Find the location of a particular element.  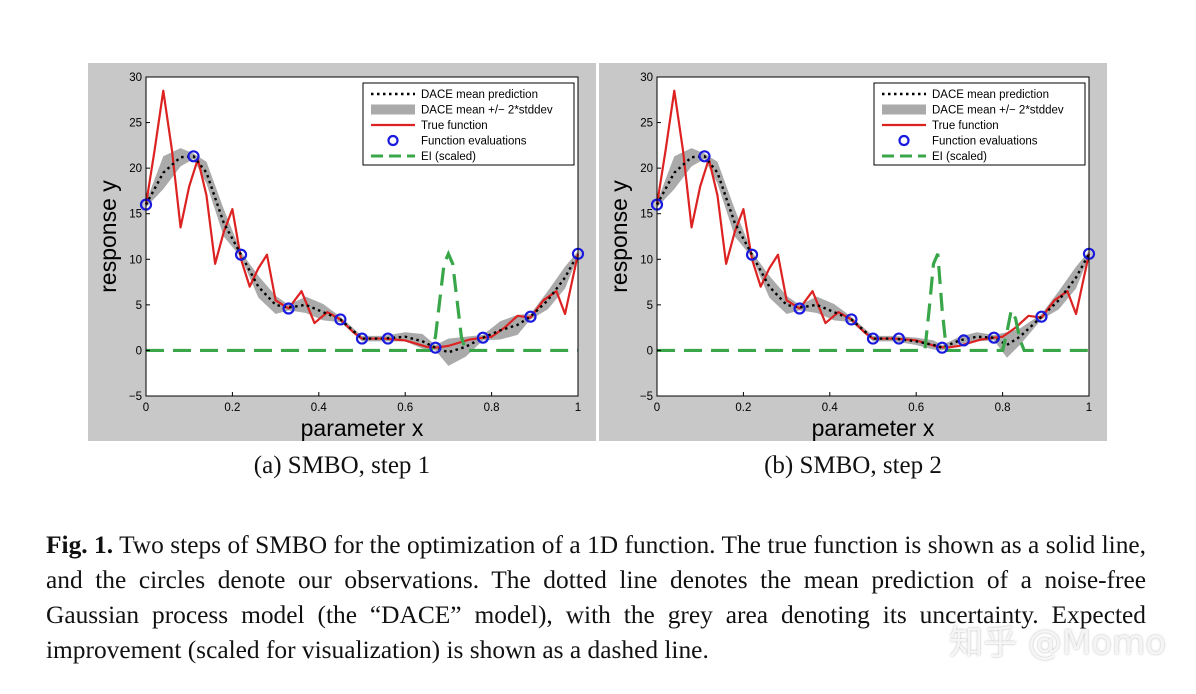

caption-label: Fig. 1. is located at coordinates (80, 545).